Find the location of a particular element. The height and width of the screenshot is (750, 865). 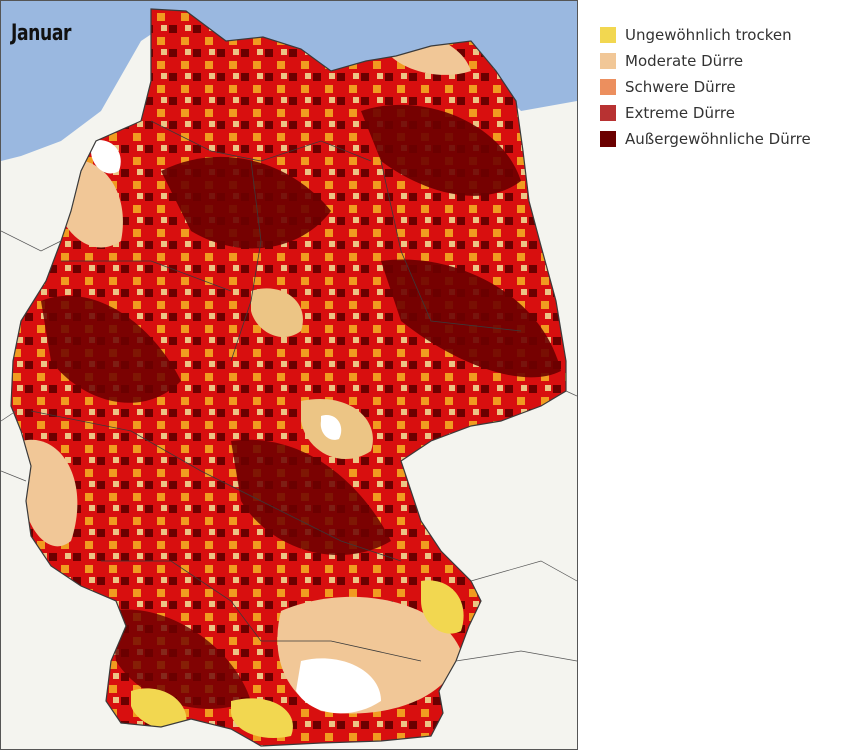

legend-item: Extreme Dürre is located at coordinates (705, 113).